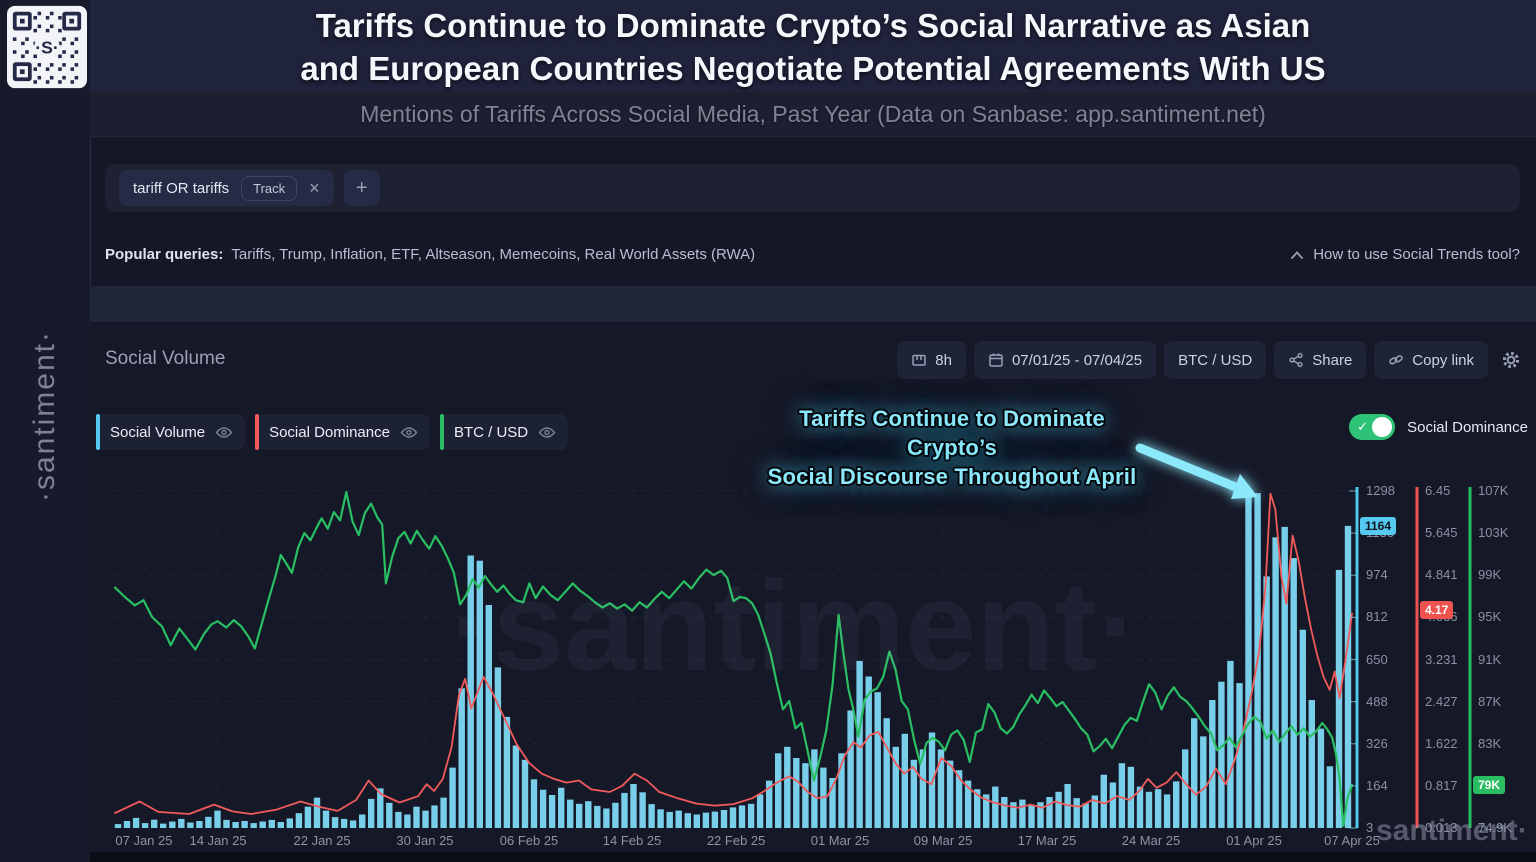 The width and height of the screenshot is (1536, 862). I want to click on y-axis-label-price: 95K, so click(1490, 617).